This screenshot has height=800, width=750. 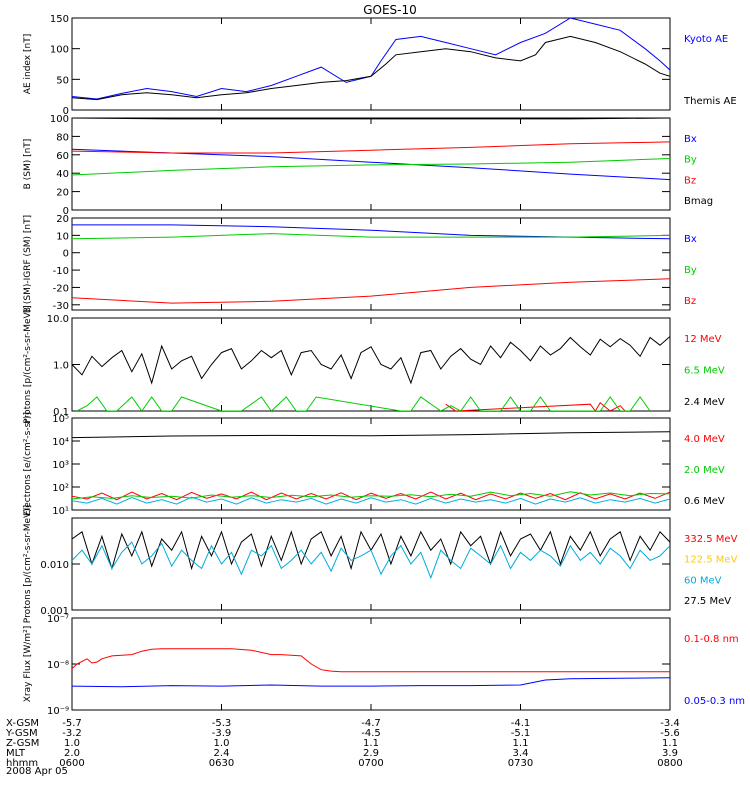 I want to click on y-tick-label: 20, so click(x=62, y=193).